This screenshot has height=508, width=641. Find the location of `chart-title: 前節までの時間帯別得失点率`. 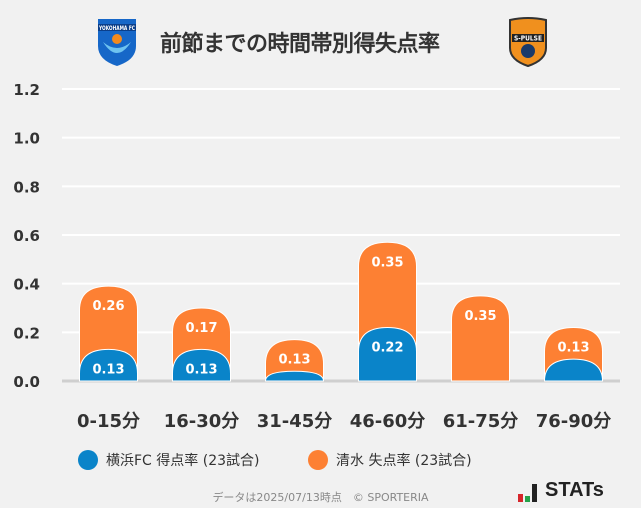

chart-title: 前節までの時間帯別得失点率 is located at coordinates (300, 44).